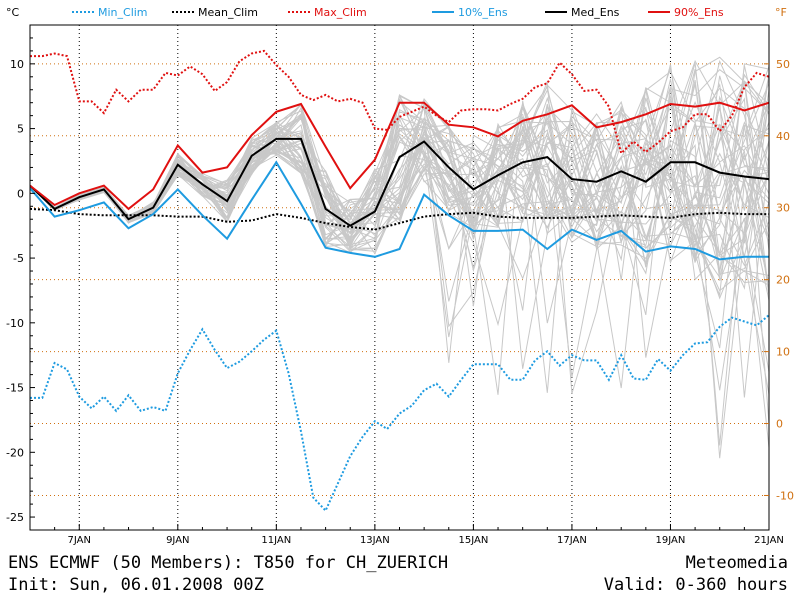 The image size is (800, 600). Describe the element at coordinates (781, 12) in the screenshot. I see `y2-unit-label: °F` at that location.